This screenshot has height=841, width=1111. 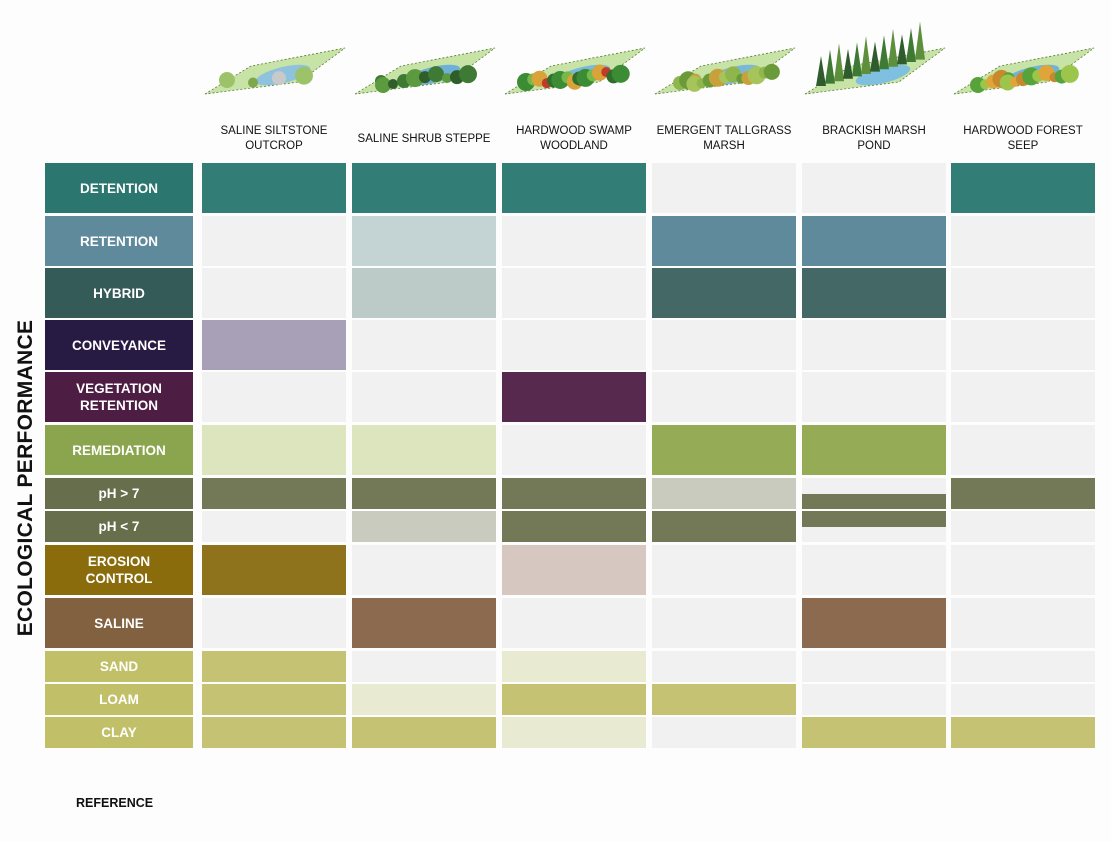 I want to click on row-label-text: EROSION CONTROL, so click(x=119, y=570).